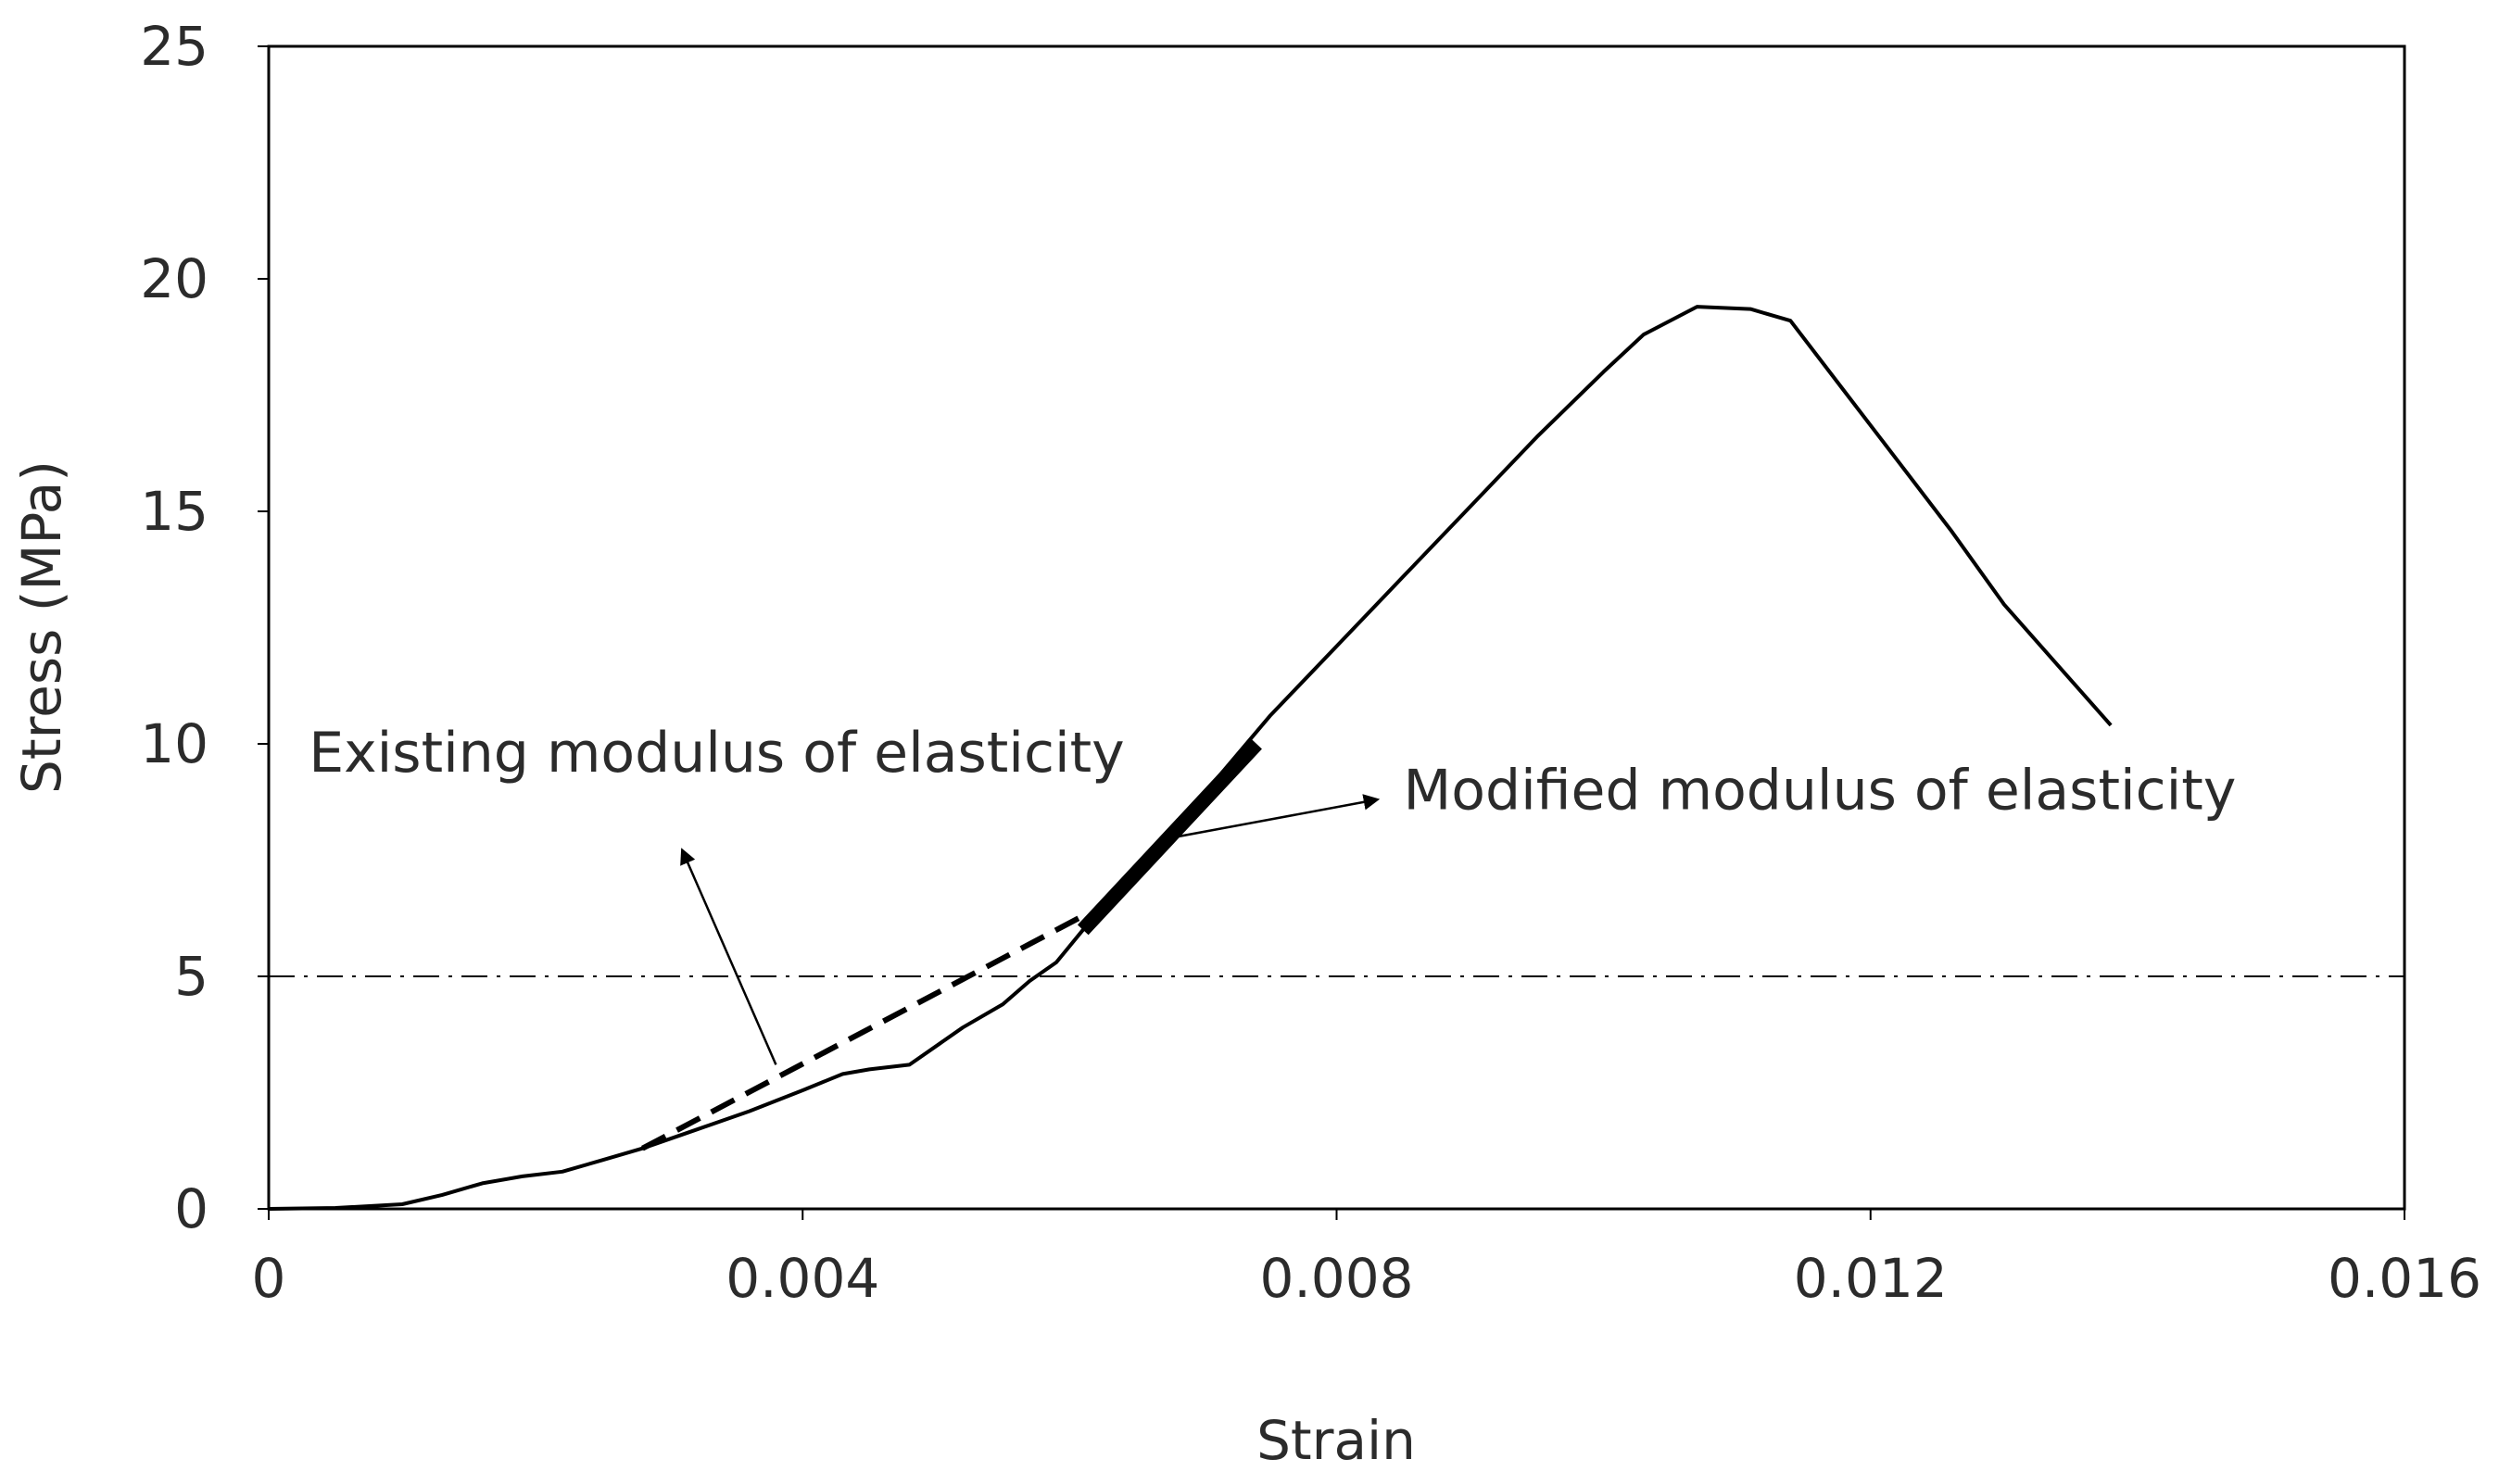 The height and width of the screenshot is (1484, 2499). Describe the element at coordinates (803, 1278) in the screenshot. I see `x-tick-label-1: 0.004` at that location.